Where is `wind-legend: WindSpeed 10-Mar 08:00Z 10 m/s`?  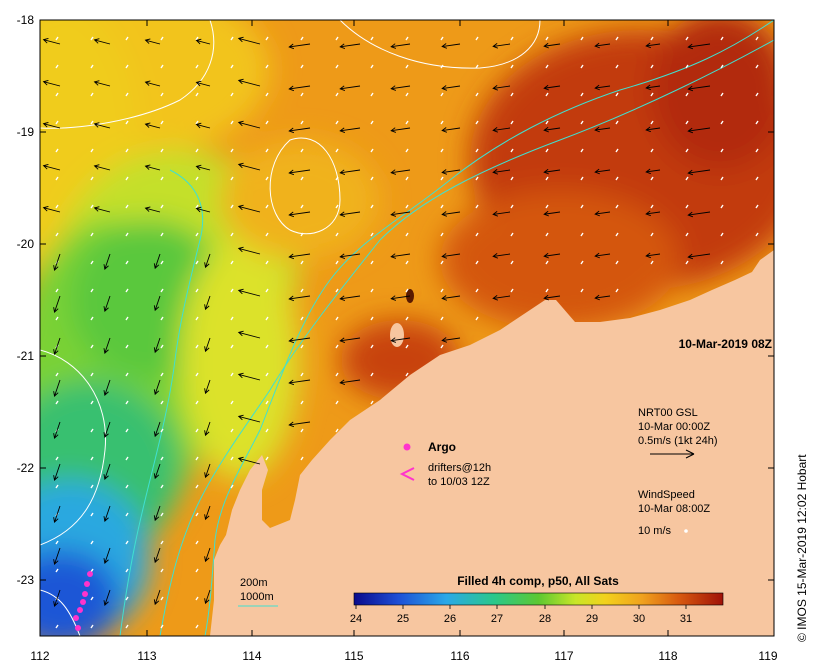
wind-legend: WindSpeed 10-Mar 08:00Z 10 m/s is located at coordinates (674, 513).